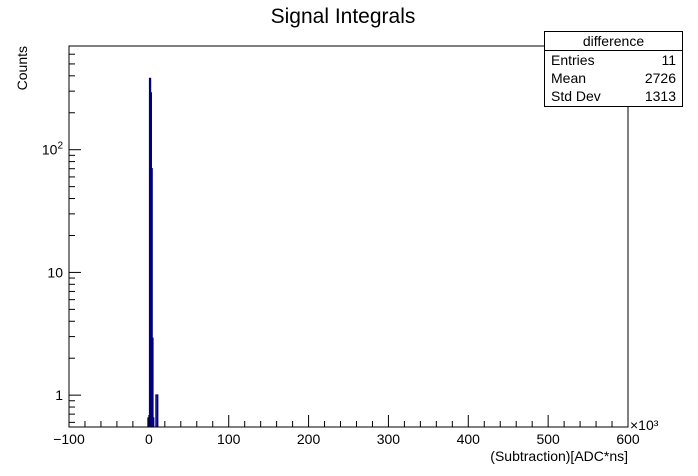  I want to click on x-tick-label: 600, so click(628, 439).